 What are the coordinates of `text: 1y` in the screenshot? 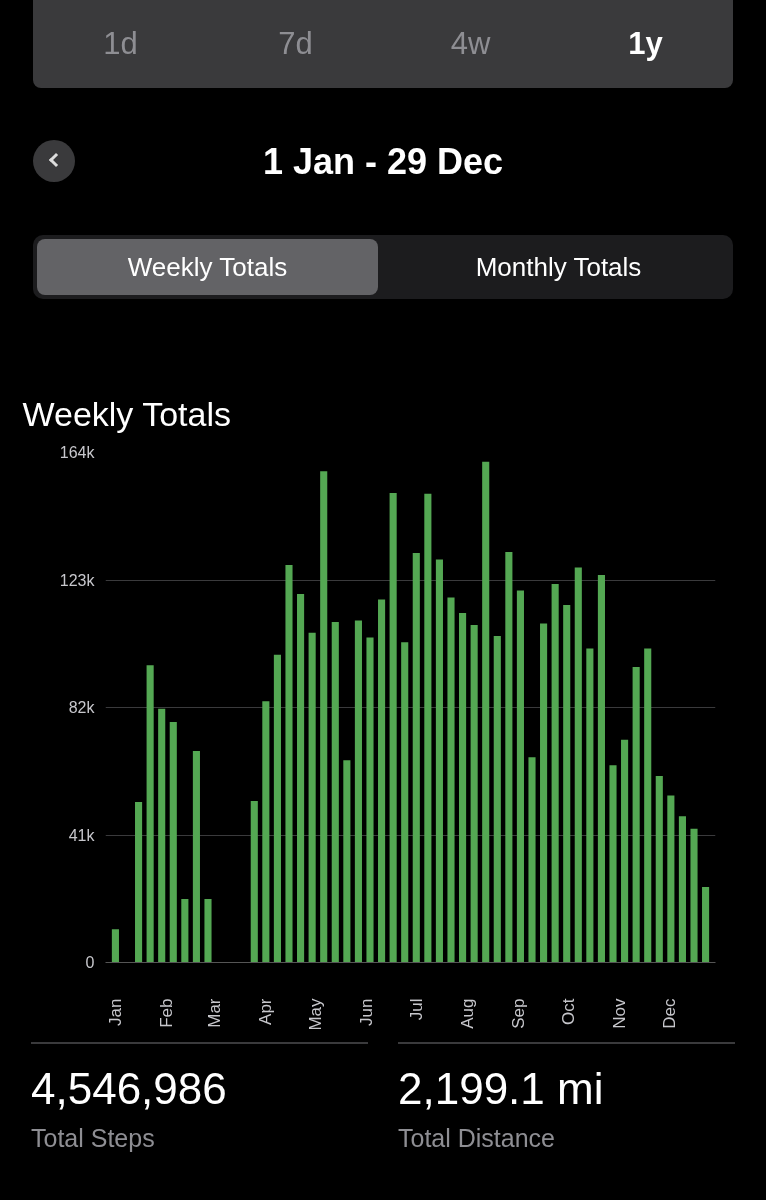 It's located at (645, 43).